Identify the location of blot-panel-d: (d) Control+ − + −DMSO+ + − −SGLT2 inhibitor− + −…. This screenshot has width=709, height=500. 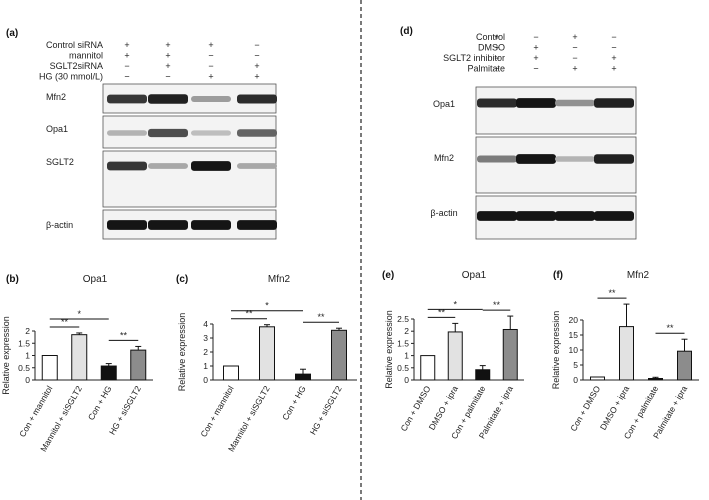
(518, 133).